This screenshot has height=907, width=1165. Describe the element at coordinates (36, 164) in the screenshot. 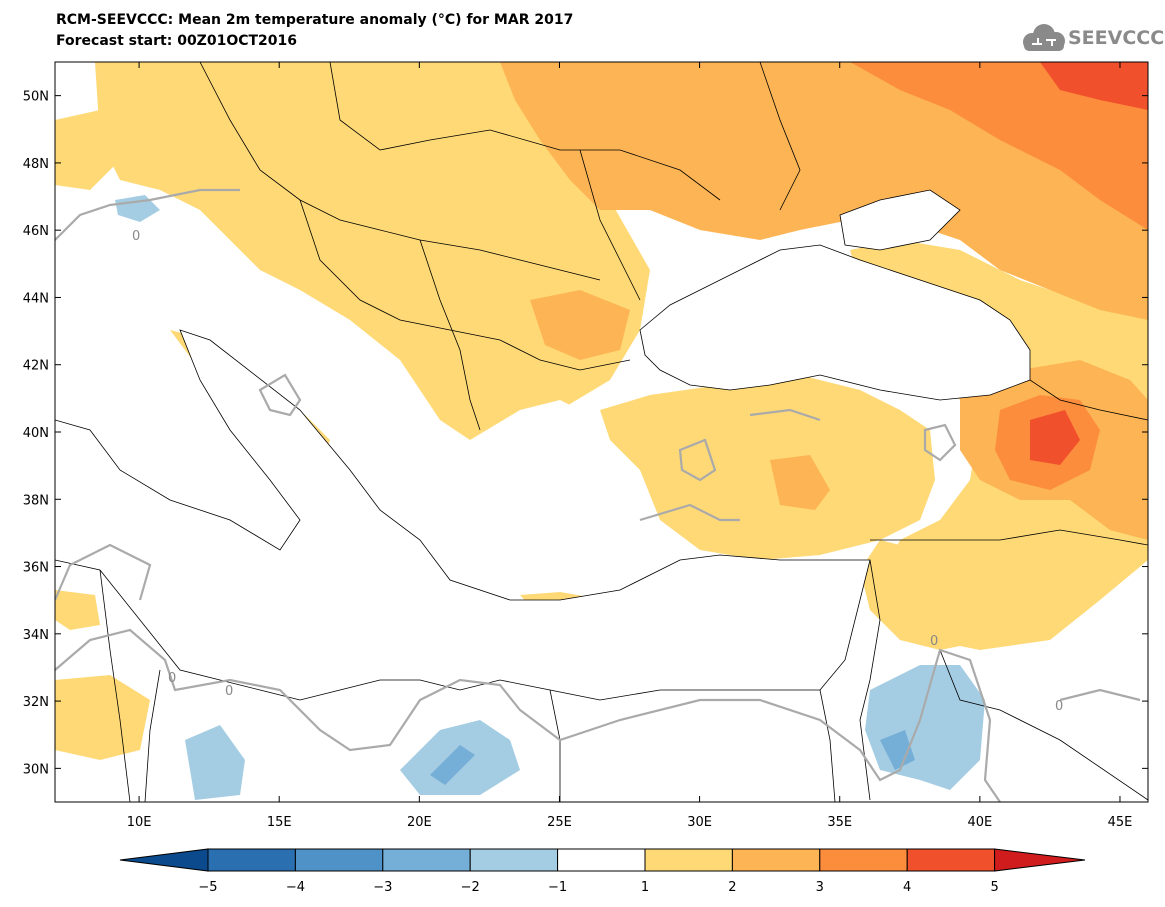

I see `lat-tick-label: 48N` at that location.